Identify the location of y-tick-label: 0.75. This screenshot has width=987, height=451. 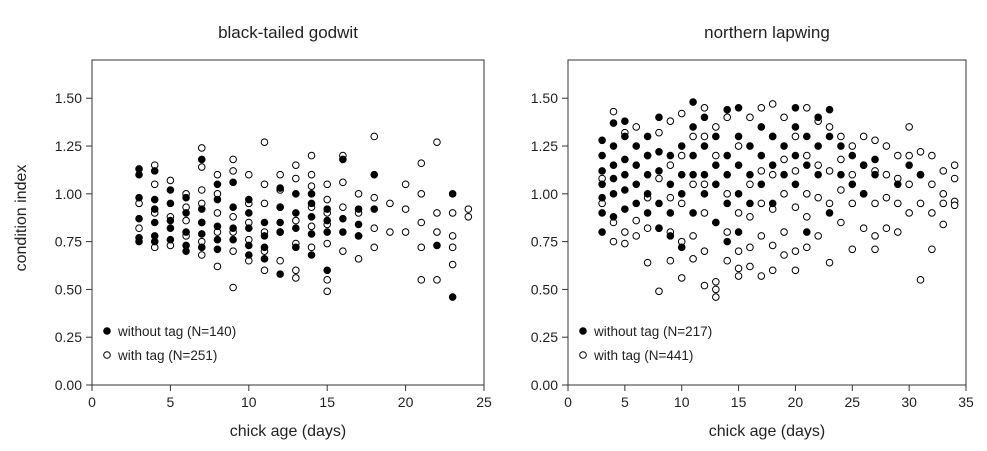
(68, 242).